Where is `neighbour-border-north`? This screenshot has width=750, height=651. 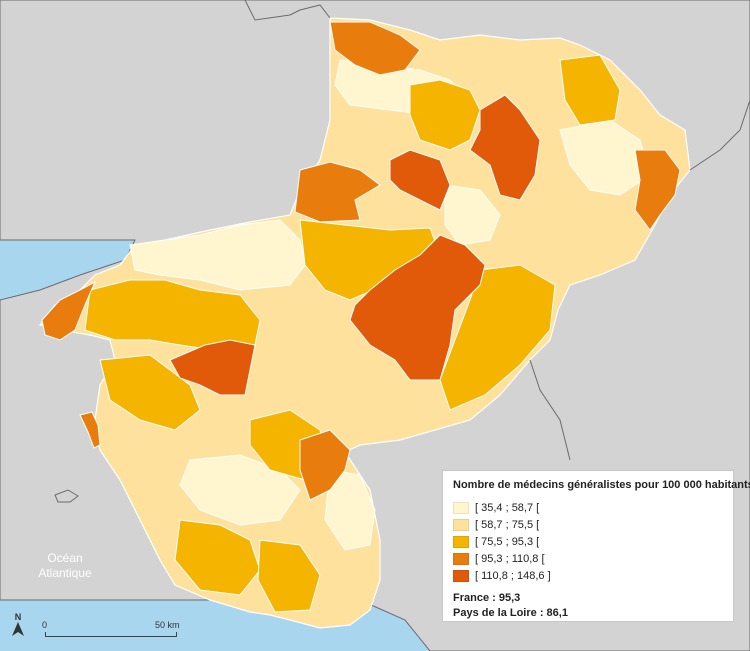 neighbour-border-north is located at coordinates (287, 10).